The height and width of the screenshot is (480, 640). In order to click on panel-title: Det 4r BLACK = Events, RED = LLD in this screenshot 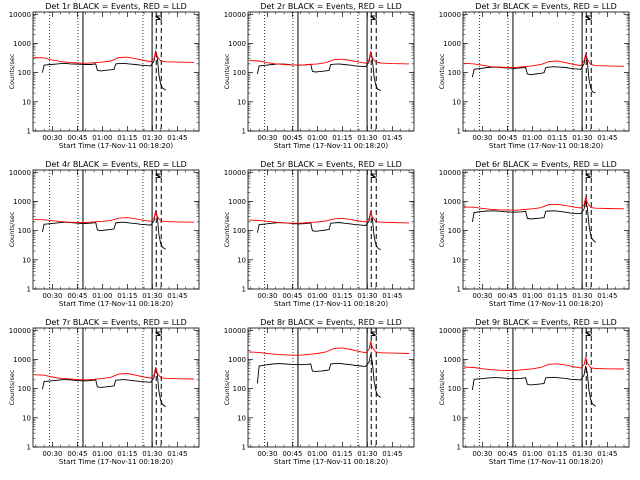, I will do `click(116, 164)`.